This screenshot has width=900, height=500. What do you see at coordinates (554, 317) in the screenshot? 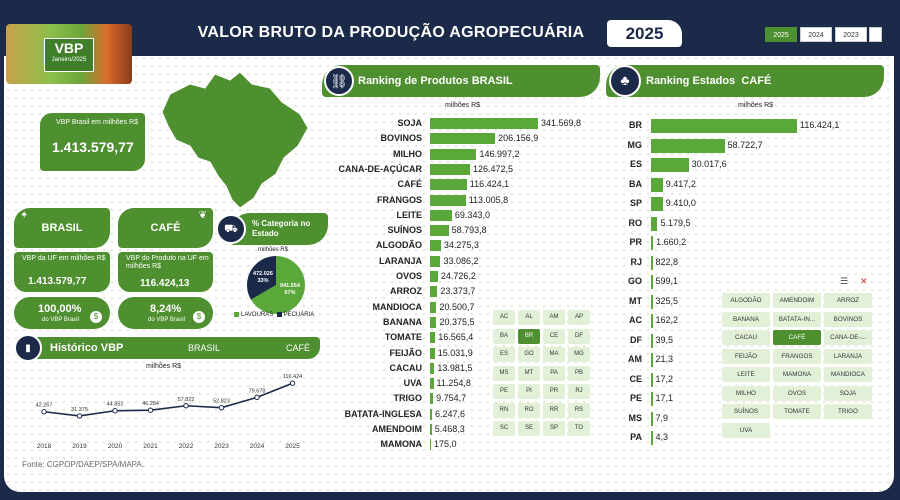
I see `uf-button-am: AM` at bounding box center [554, 317].